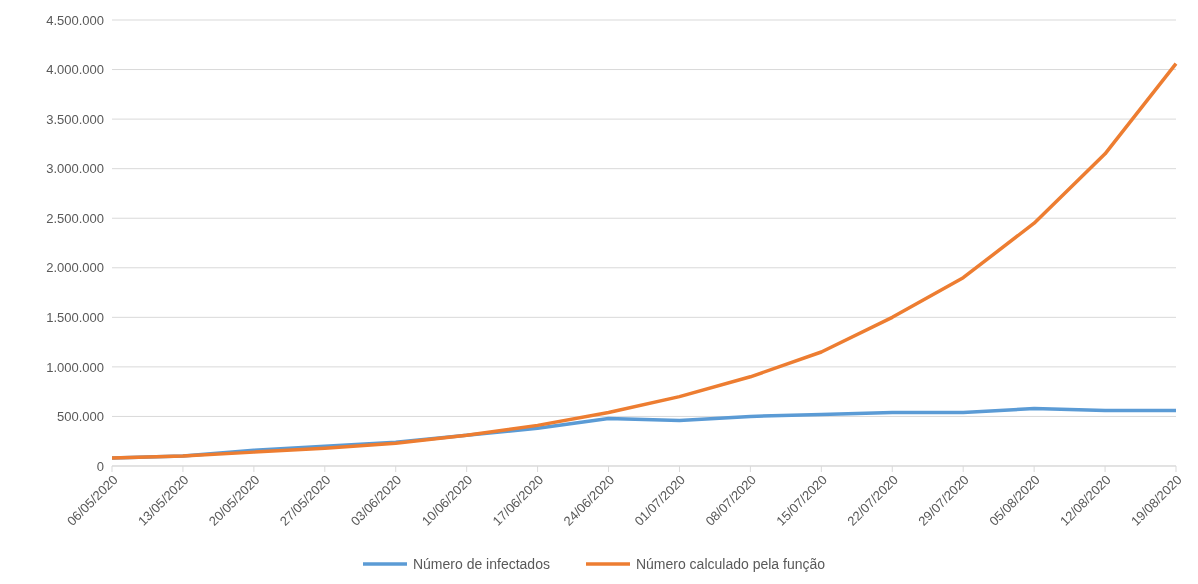 This screenshot has width=1198, height=584. I want to click on y-tick-label: 3.000.000, so click(75, 169).